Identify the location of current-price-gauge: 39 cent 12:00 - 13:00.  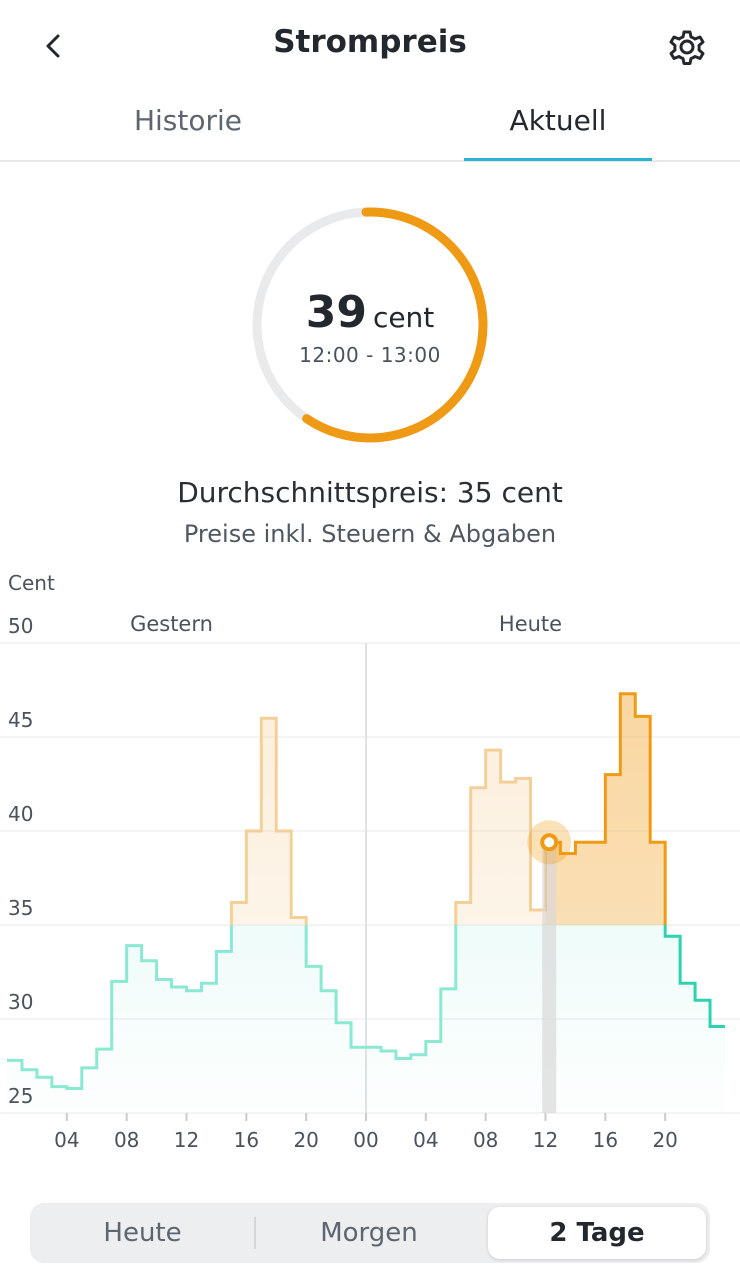
(370, 325).